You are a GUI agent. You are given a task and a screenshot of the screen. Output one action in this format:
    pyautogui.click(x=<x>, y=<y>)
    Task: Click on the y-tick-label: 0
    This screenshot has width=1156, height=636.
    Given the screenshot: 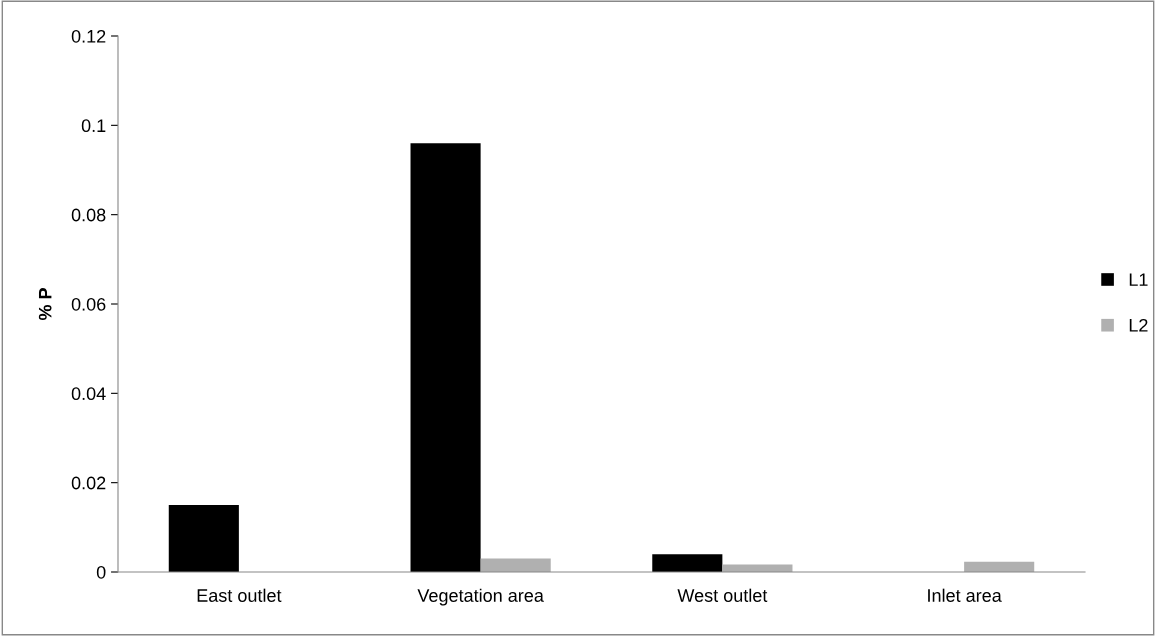 What is the action you would take?
    pyautogui.click(x=101, y=572)
    